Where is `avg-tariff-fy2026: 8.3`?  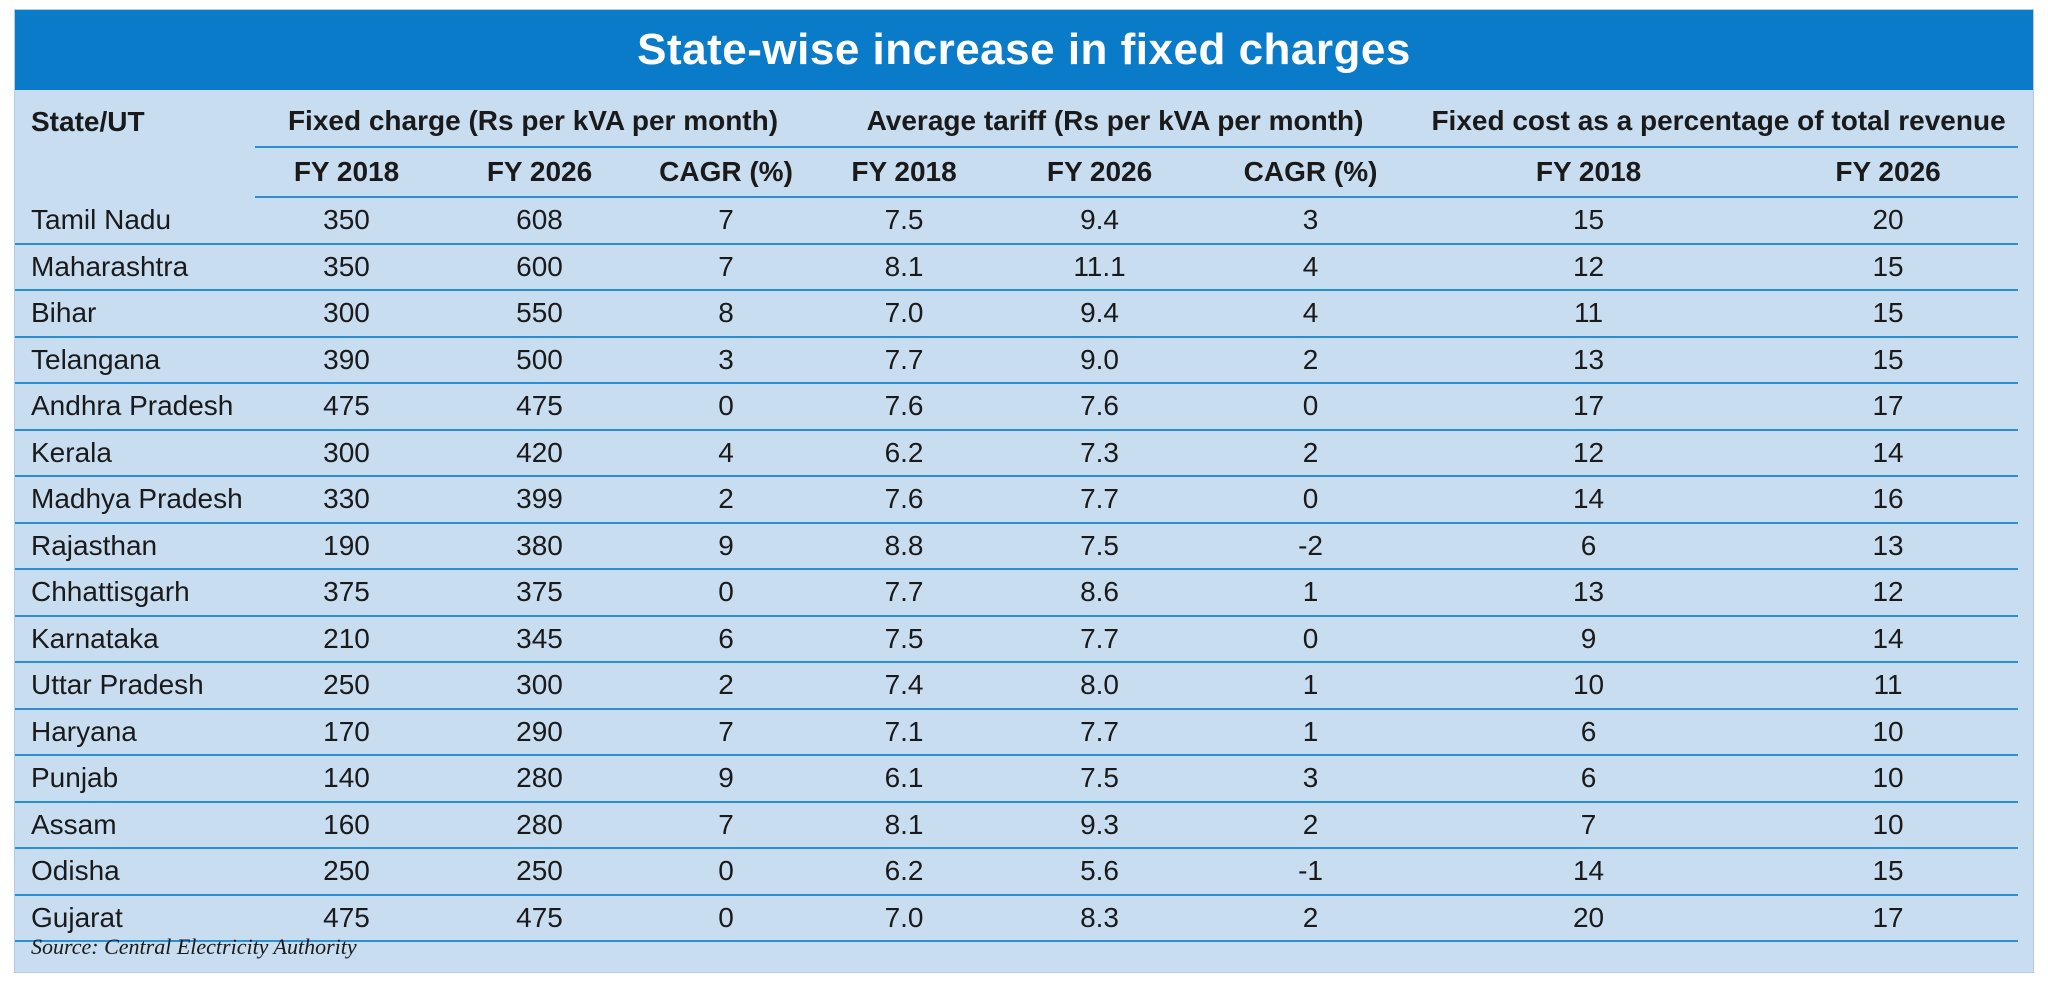 avg-tariff-fy2026: 8.3 is located at coordinates (1100, 918).